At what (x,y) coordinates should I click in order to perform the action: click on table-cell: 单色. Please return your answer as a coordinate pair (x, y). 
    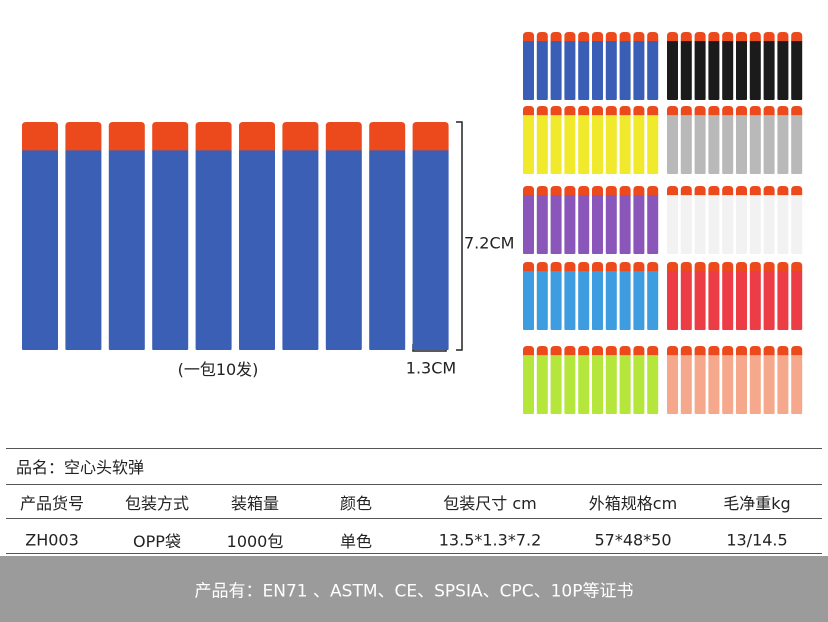
    Looking at the image, I should click on (356, 541).